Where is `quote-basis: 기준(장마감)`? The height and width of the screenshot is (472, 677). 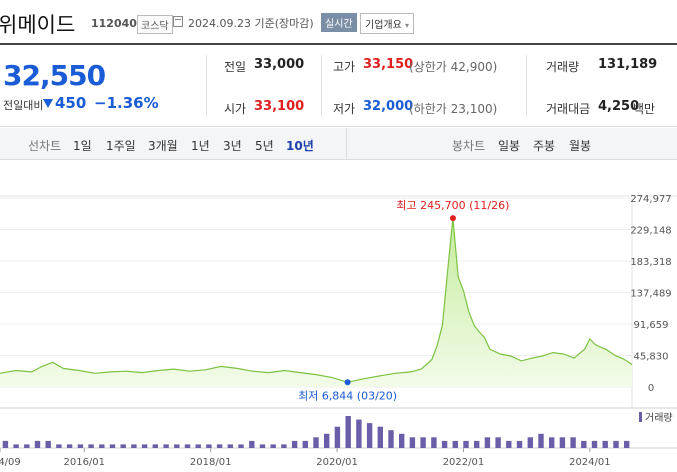 quote-basis: 기준(장마감) is located at coordinates (284, 23).